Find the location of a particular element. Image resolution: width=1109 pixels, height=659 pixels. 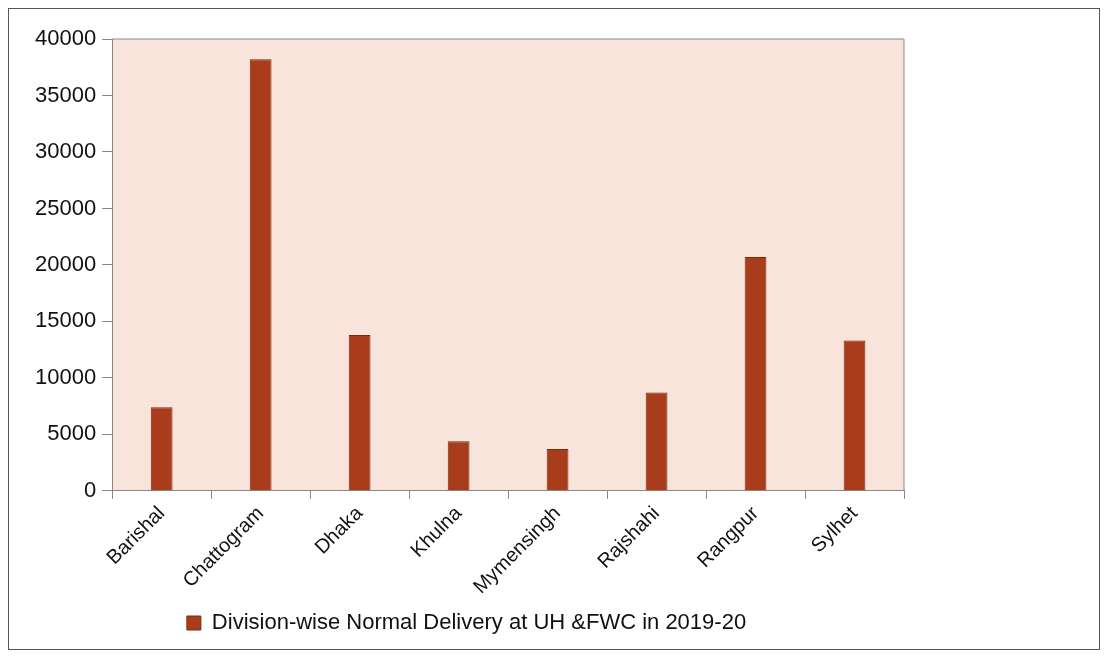

y-tick-label: 35000 is located at coordinates (65, 94).